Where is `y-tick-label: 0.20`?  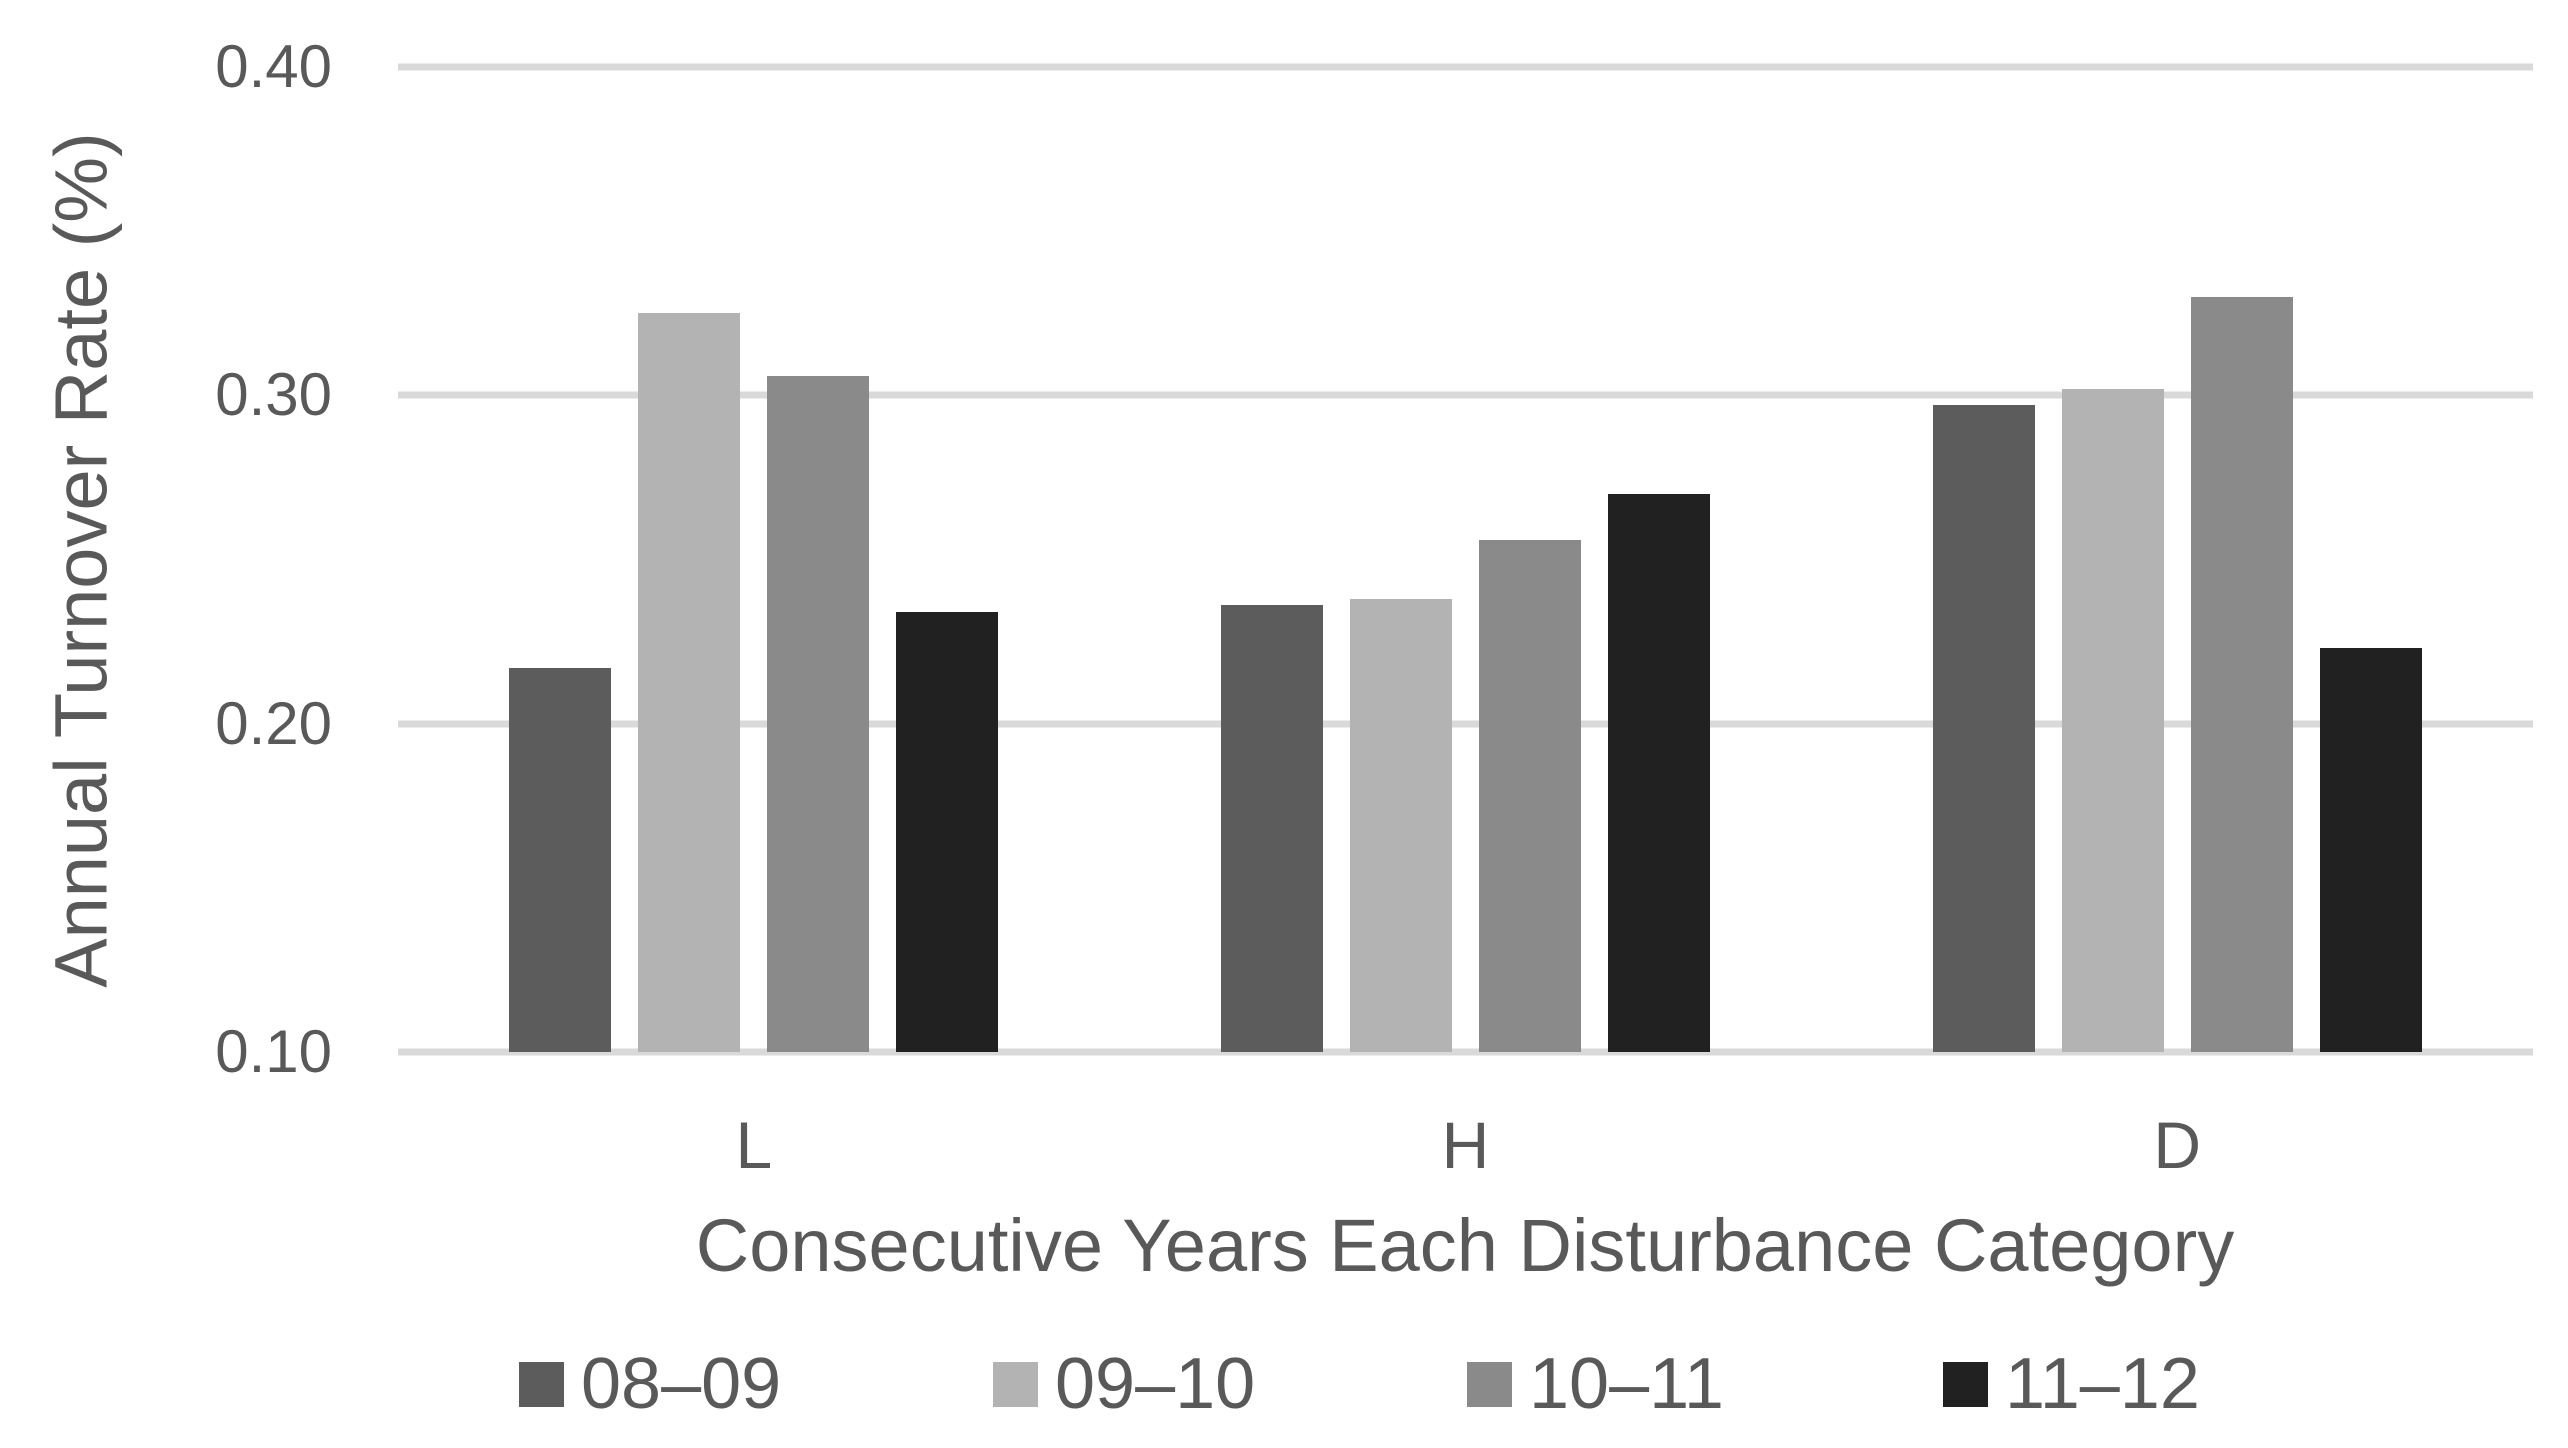 y-tick-label: 0.20 is located at coordinates (273, 723).